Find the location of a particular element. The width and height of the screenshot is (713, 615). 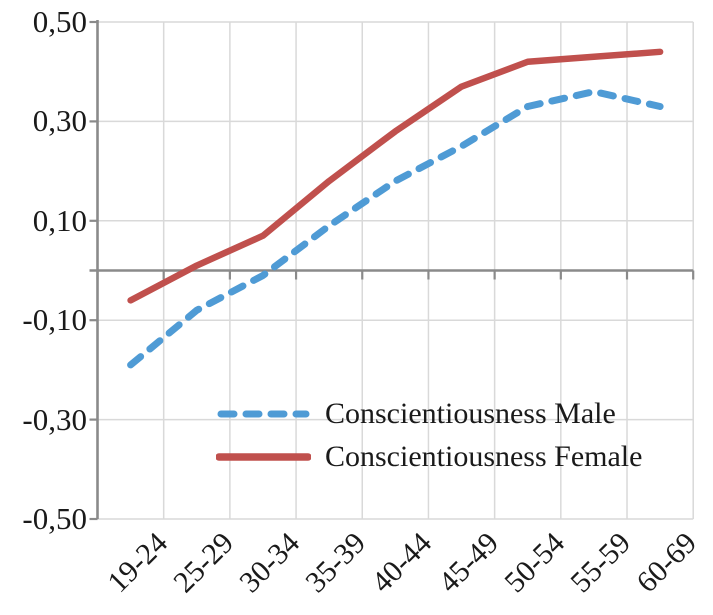

male-dashed-line-sample is located at coordinates (263, 413).